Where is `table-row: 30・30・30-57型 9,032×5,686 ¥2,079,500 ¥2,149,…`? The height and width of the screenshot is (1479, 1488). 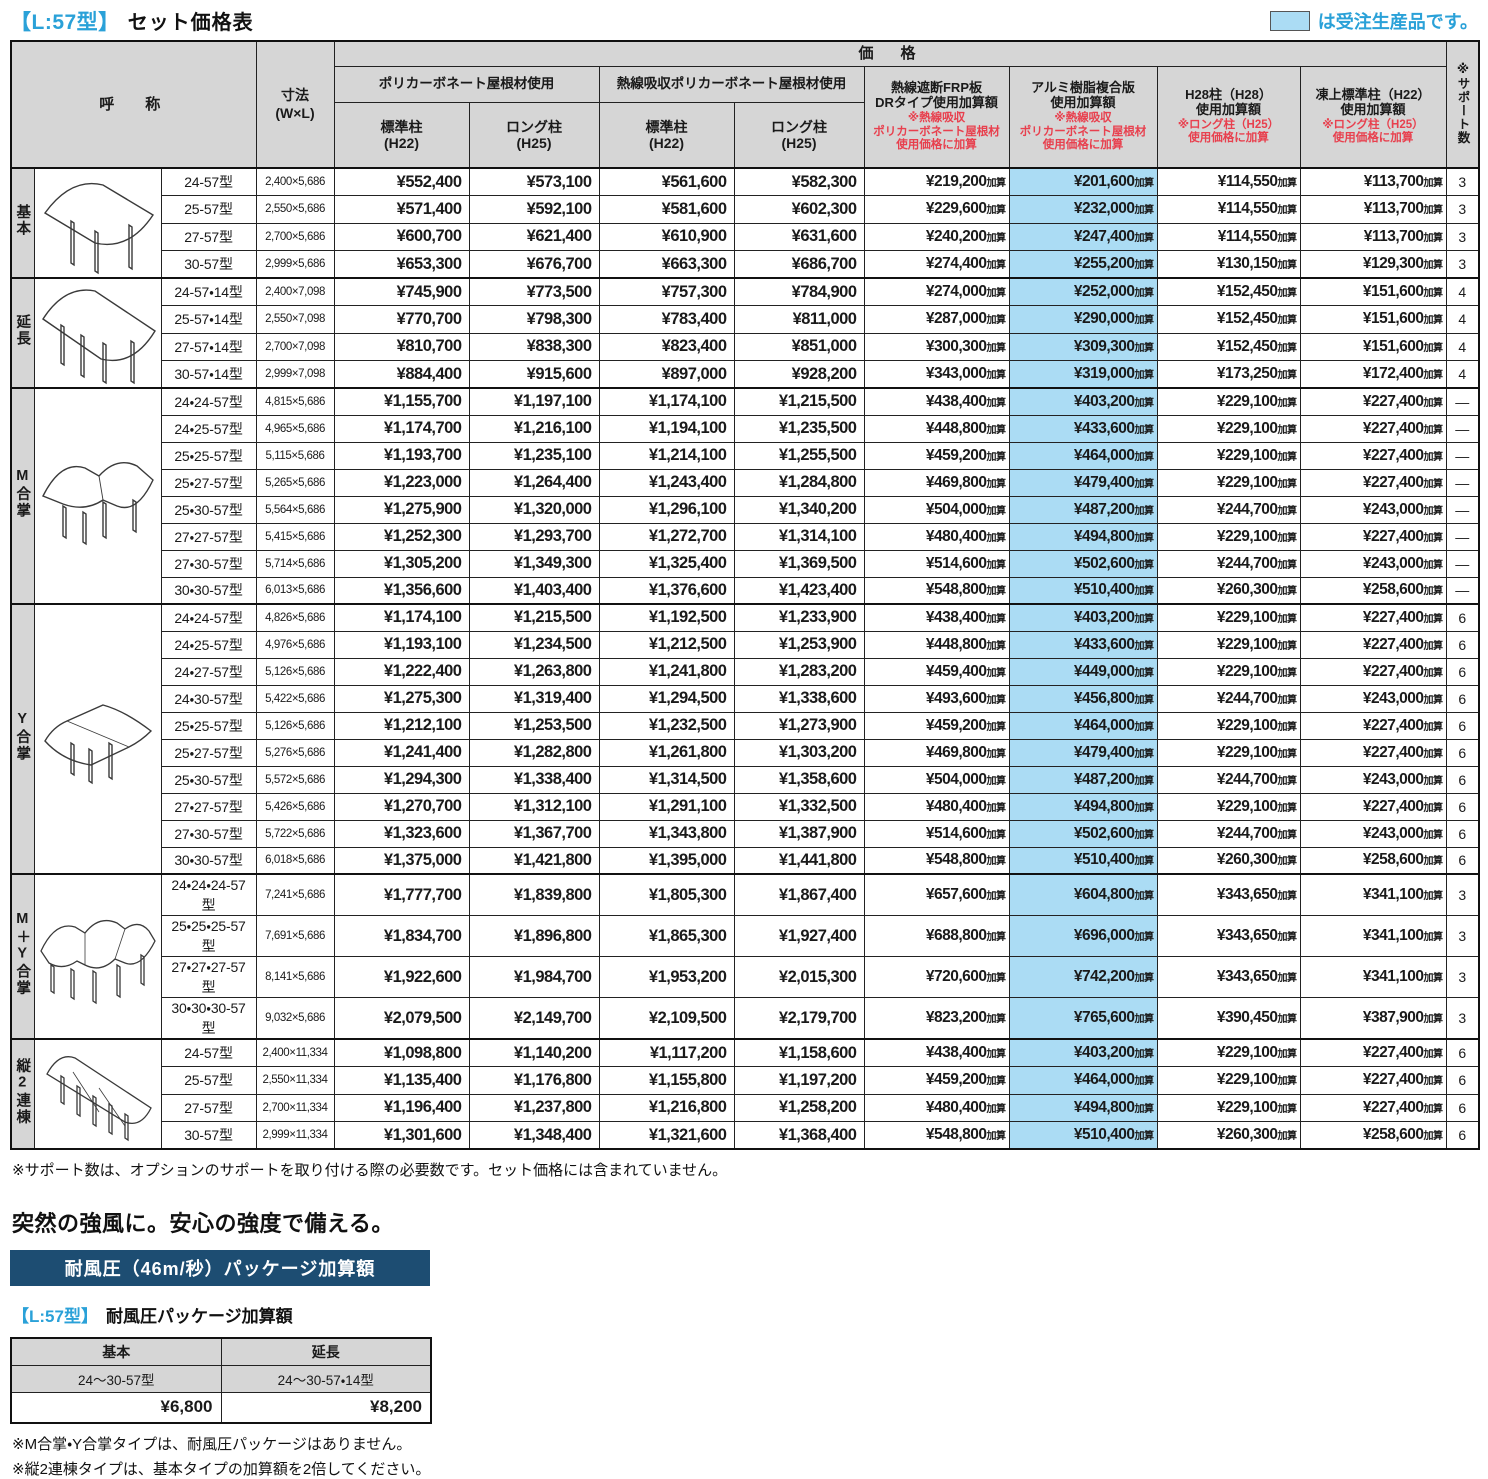 table-row: 30・30・30-57型 9,032×5,686 ¥2,079,500 ¥2,149,… is located at coordinates (745, 1018).